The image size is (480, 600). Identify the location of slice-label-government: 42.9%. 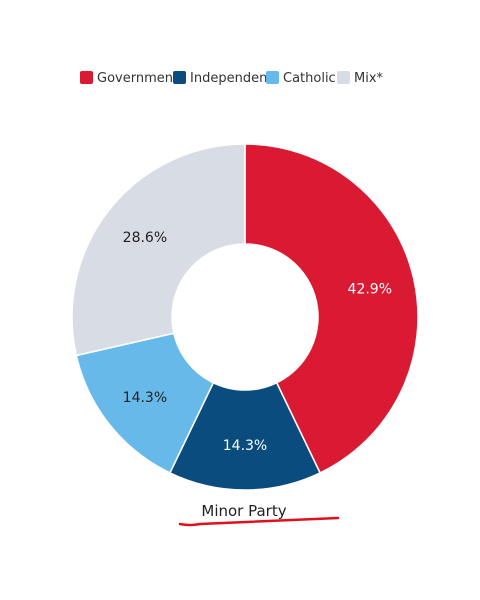
(370, 290).